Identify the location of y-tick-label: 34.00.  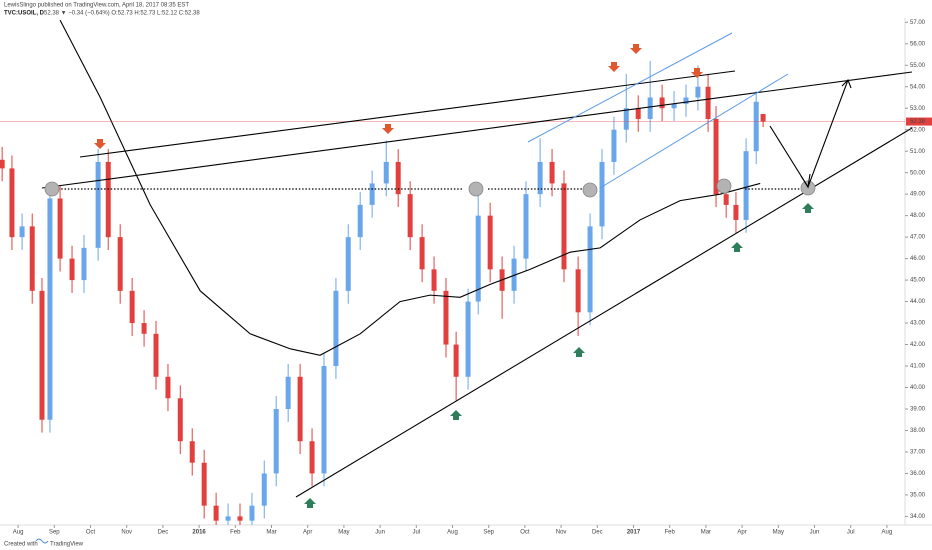
(918, 517).